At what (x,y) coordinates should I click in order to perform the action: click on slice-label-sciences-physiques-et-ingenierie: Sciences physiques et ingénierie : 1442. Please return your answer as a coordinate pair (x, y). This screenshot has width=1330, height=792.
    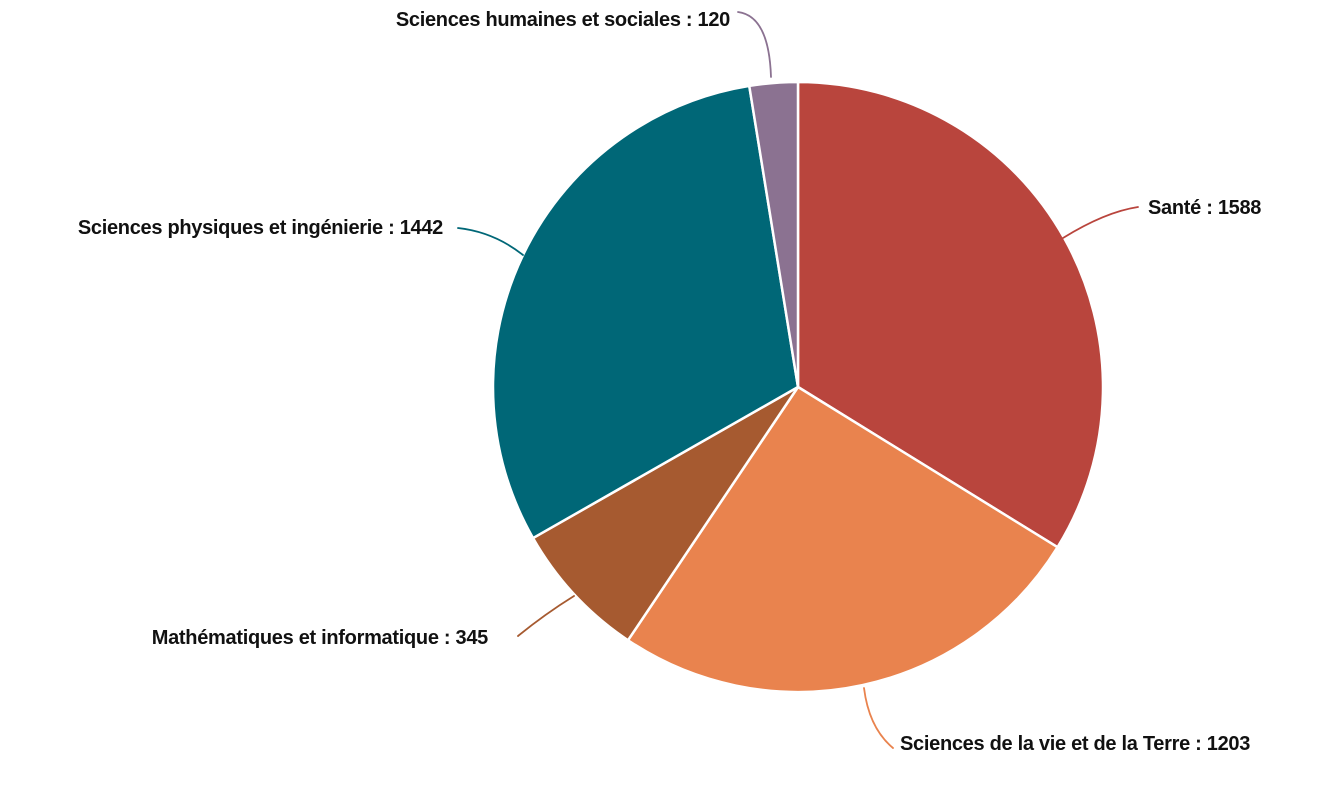
    Looking at the image, I should click on (260, 228).